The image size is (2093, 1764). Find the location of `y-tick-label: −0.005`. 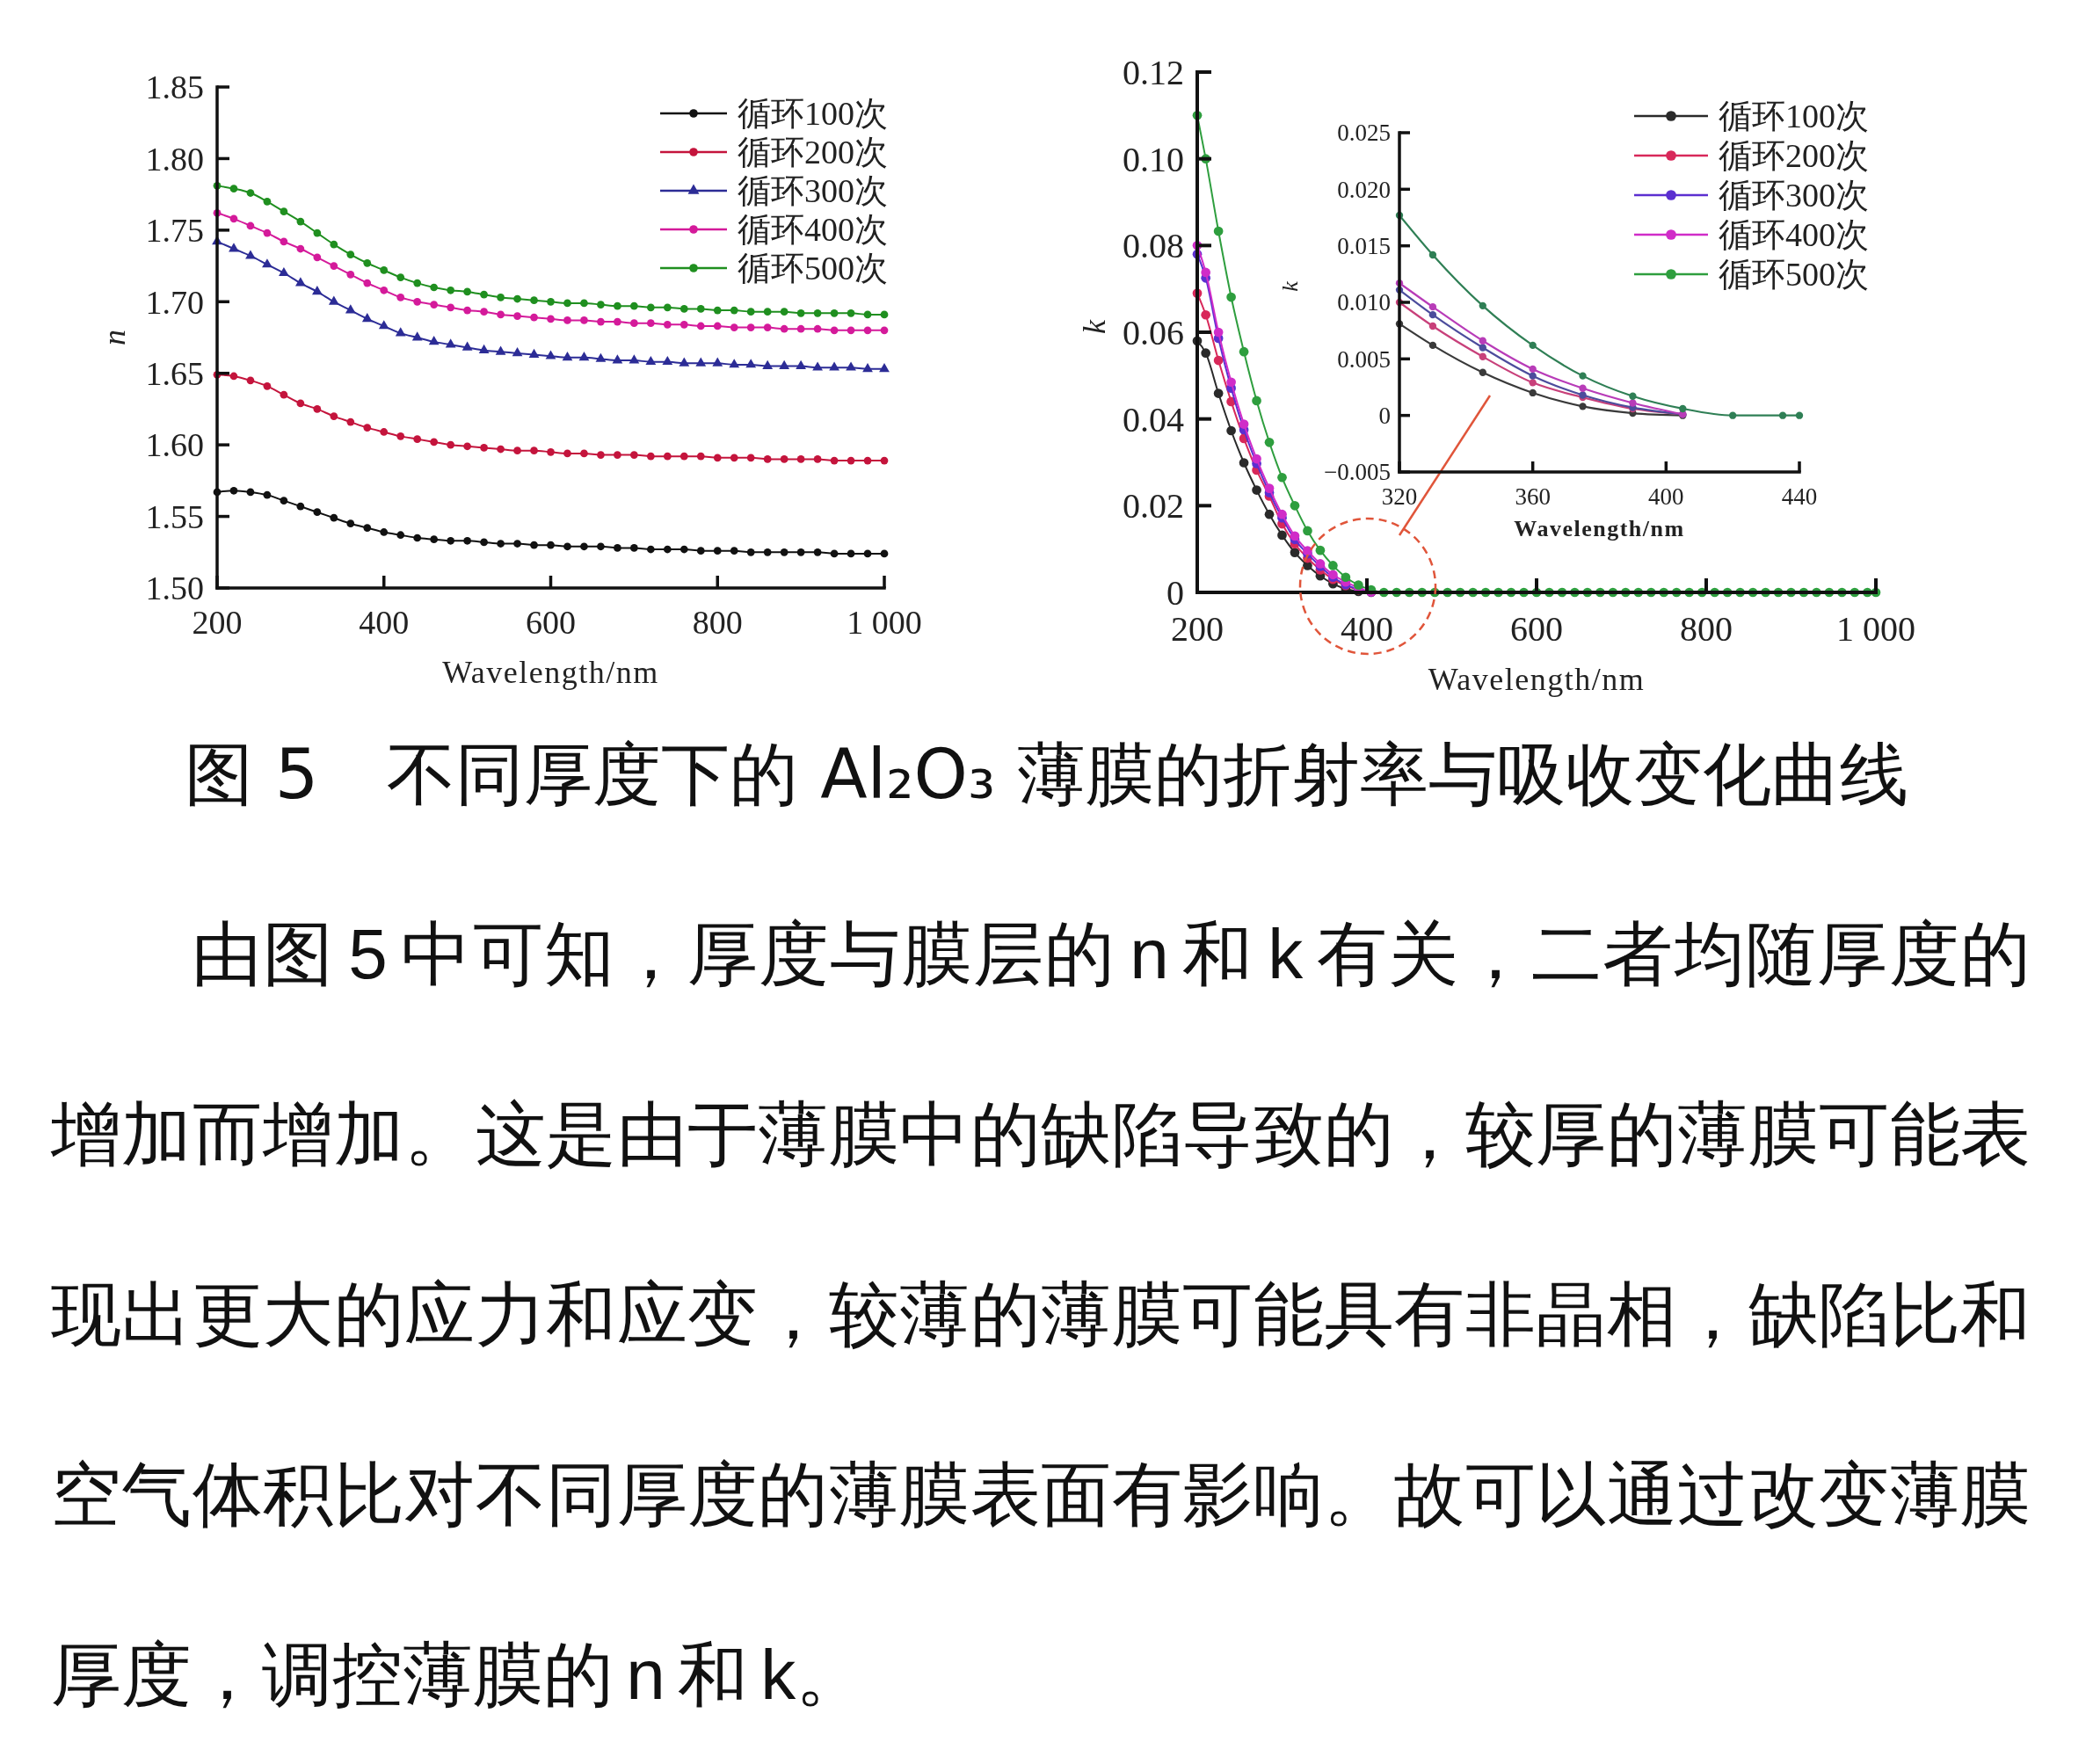

y-tick-label: −0.005 is located at coordinates (1357, 472).